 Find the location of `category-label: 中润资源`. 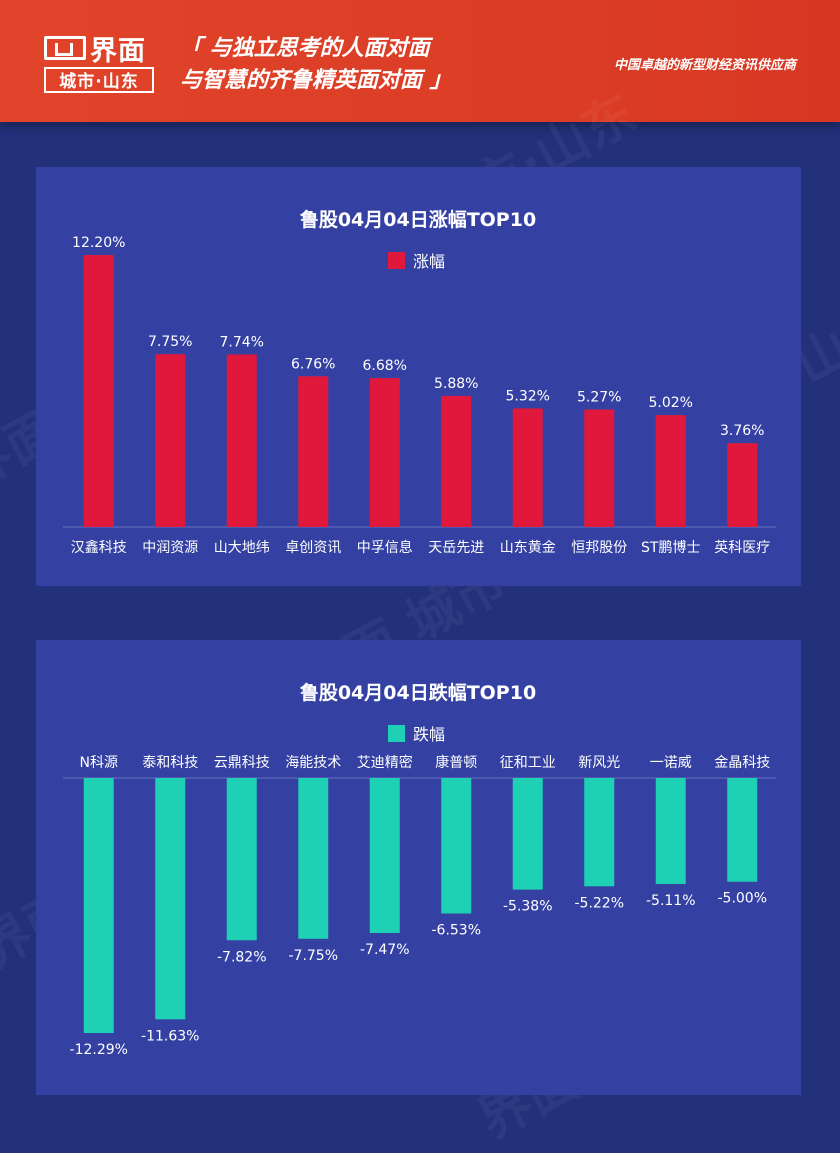

category-label: 中润资源 is located at coordinates (170, 548).